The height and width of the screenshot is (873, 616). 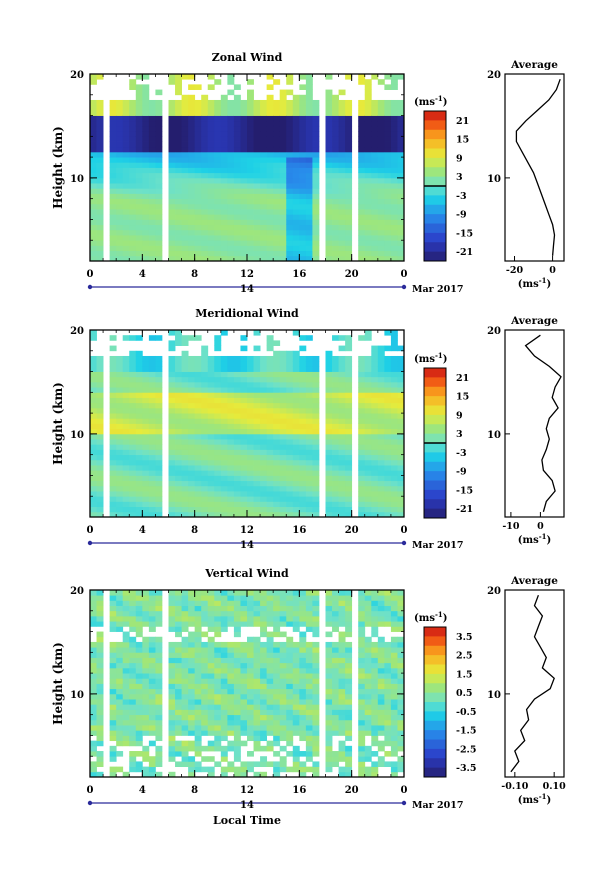 I want to click on x-axis-label: Local Time, so click(x=247, y=820).